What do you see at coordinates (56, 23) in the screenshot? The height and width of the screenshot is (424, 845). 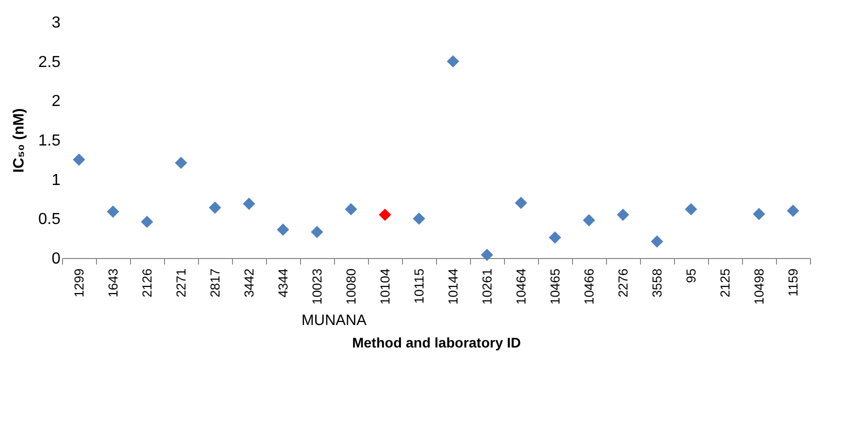 I see `y-tick-label: 3` at bounding box center [56, 23].